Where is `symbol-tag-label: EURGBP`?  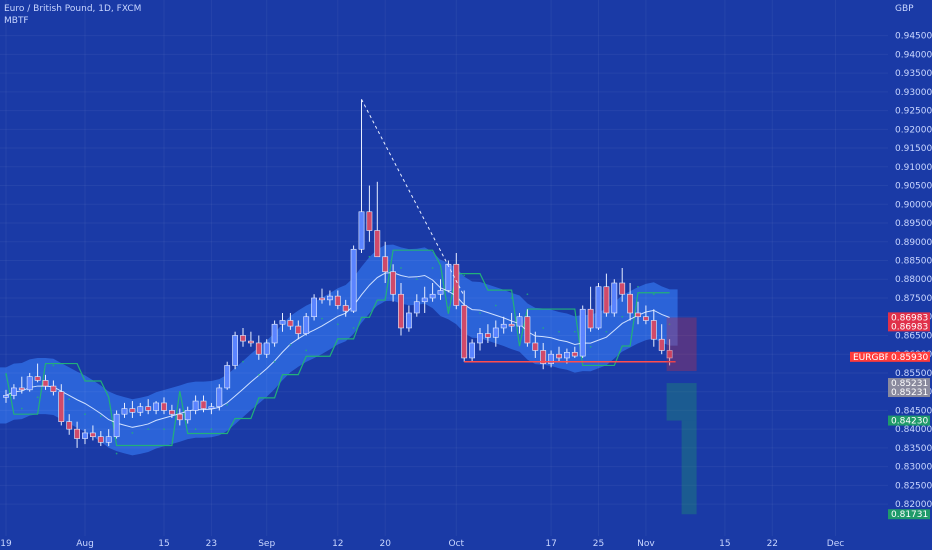 symbol-tag-label: EURGBP is located at coordinates (872, 358).